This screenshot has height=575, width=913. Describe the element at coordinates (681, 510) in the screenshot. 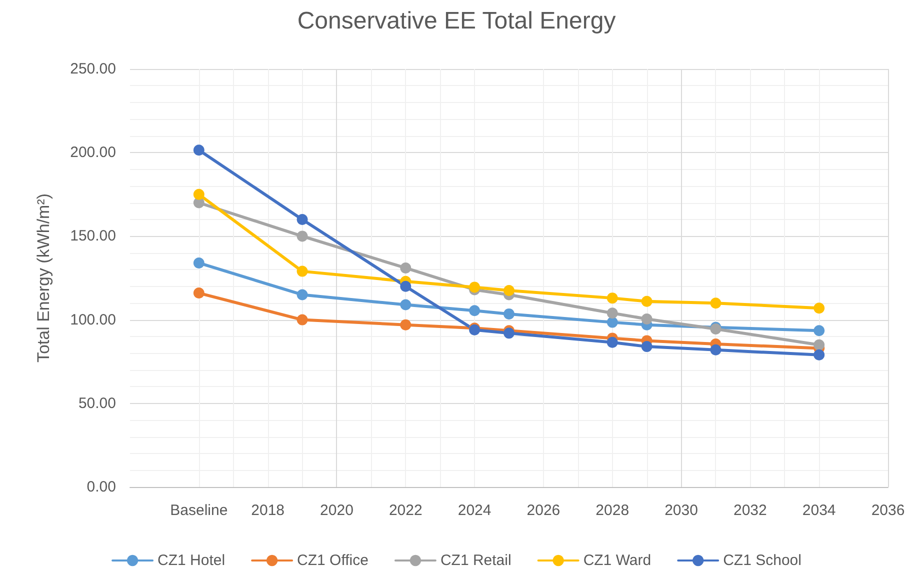

I see `x-tick-label: 2030` at that location.